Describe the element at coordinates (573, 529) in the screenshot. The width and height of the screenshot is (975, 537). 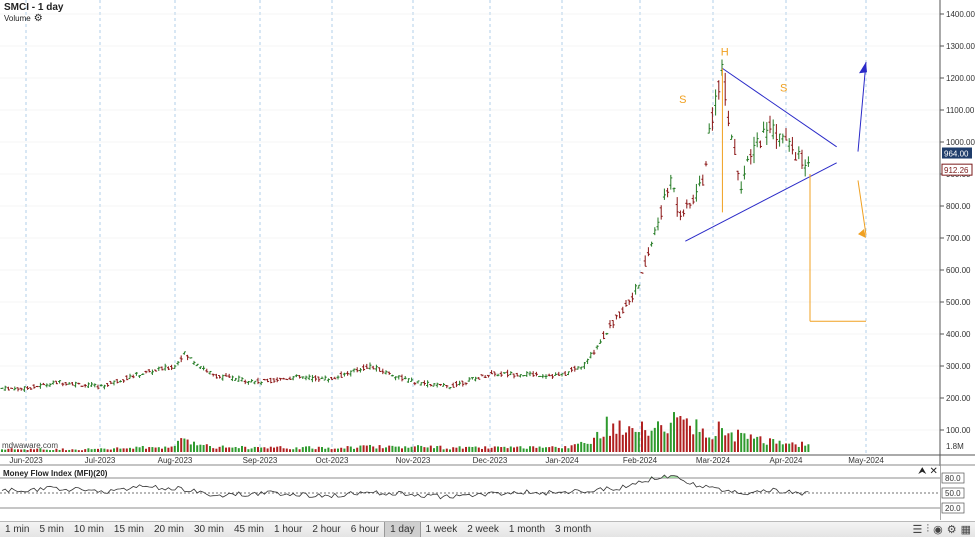
I see `timeframe-3-month: 3 month` at that location.